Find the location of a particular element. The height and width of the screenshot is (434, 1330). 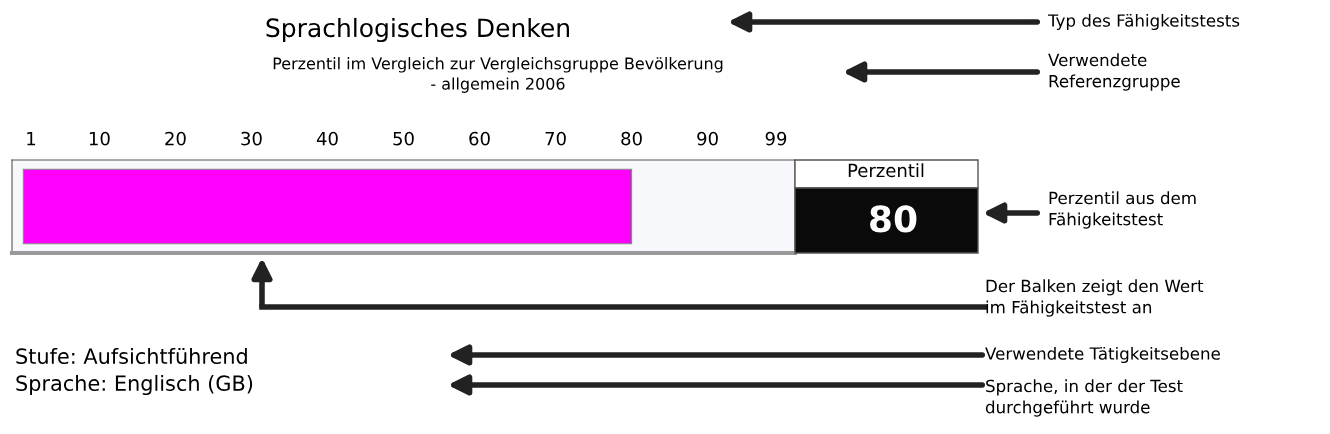

x-tick-label: 30 is located at coordinates (251, 138).